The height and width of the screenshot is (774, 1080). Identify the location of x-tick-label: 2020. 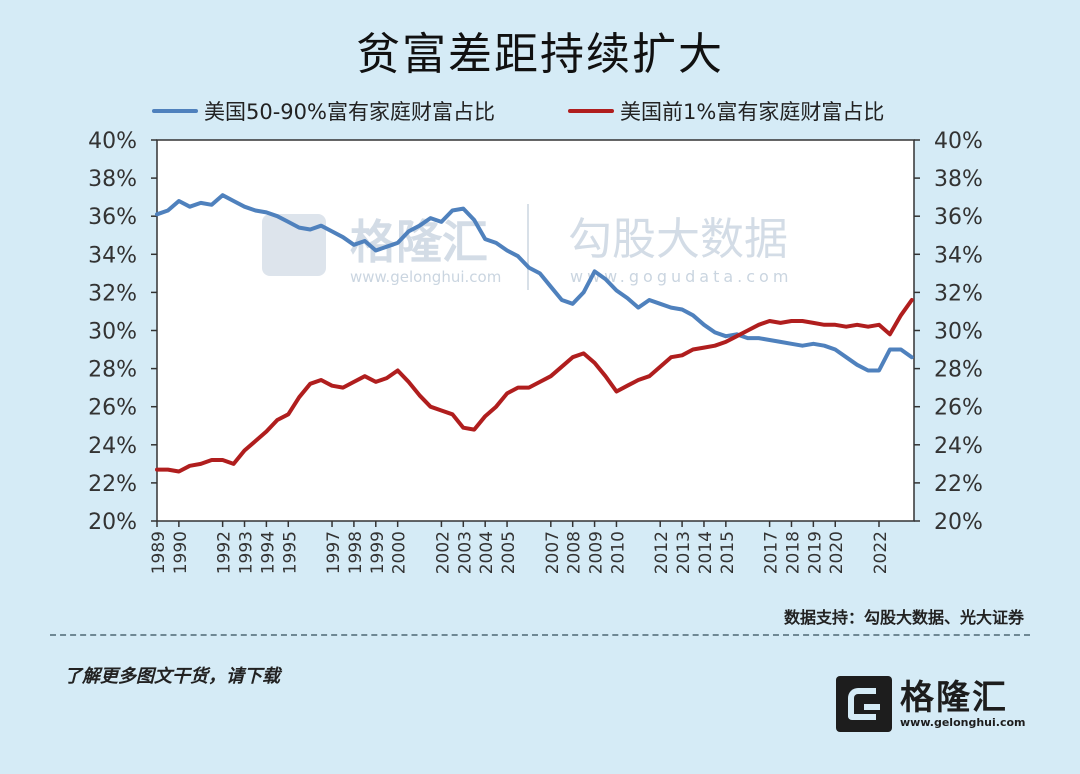
(837, 552).